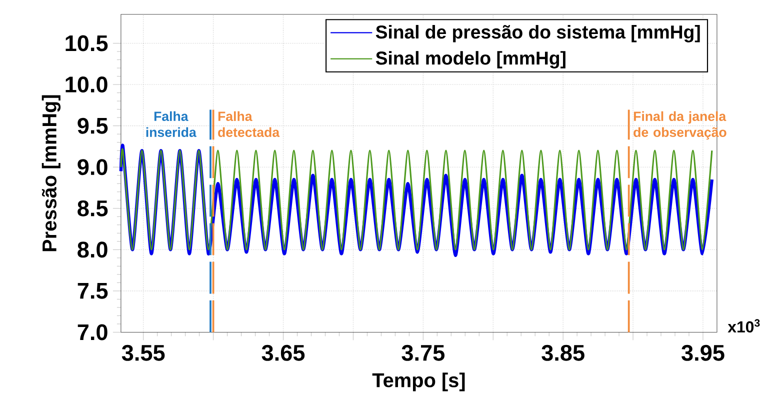 The width and height of the screenshot is (768, 419). Describe the element at coordinates (93, 126) in the screenshot. I see `y-tick-label: 9.5` at that location.